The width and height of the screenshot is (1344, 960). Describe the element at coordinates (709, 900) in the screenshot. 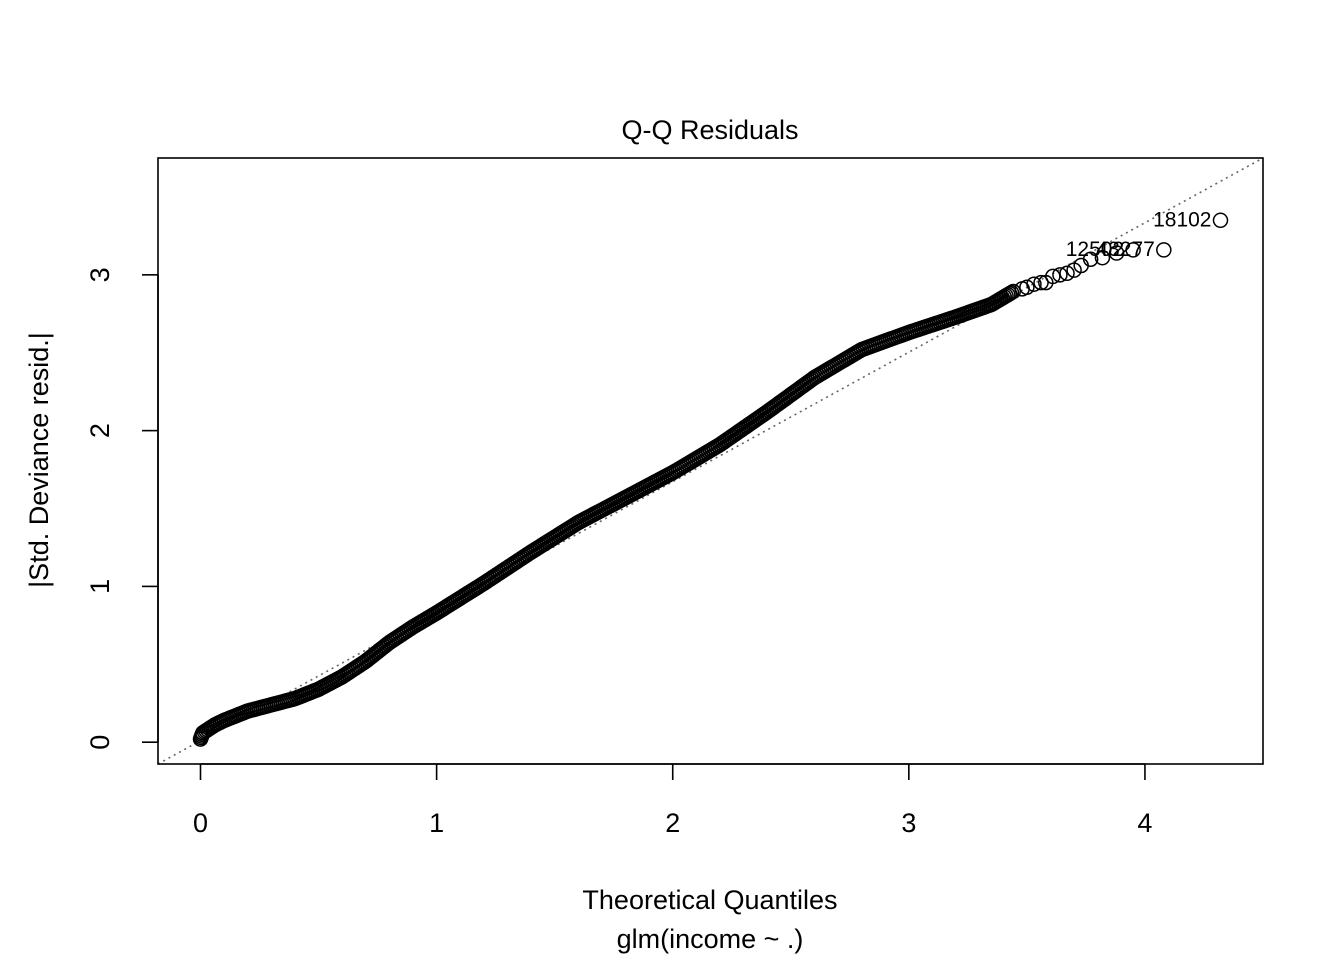

I see `x-axis-label: Theoretical Quantiles` at that location.